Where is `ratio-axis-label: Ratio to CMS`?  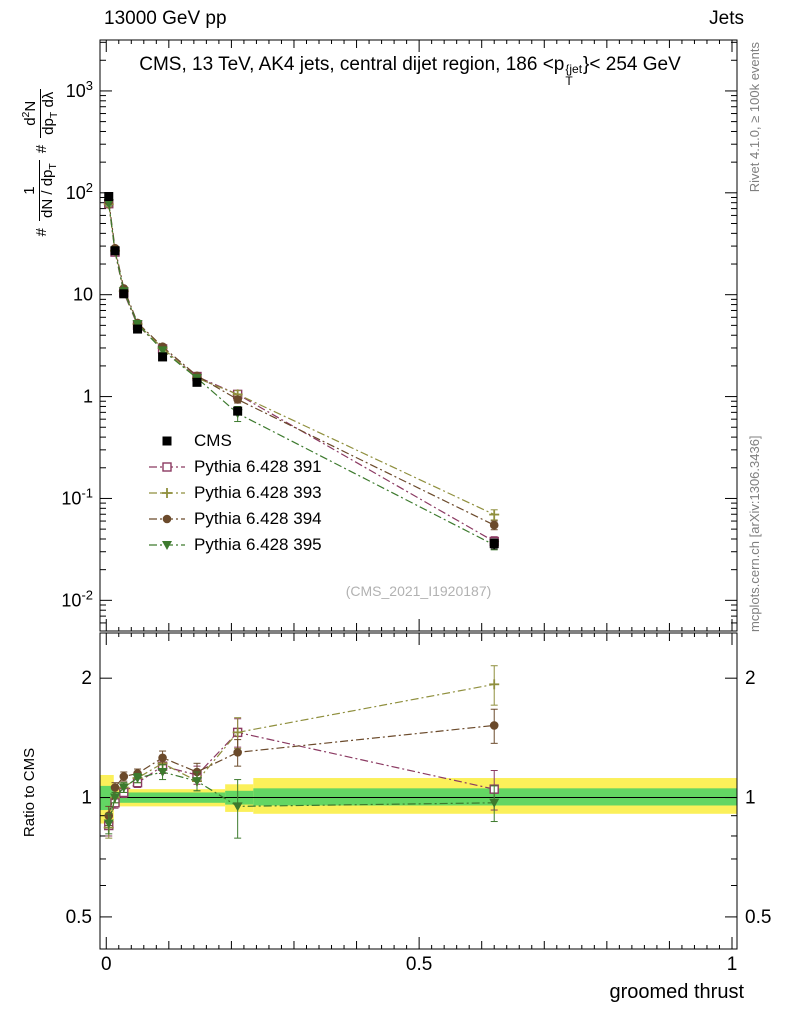 ratio-axis-label: Ratio to CMS is located at coordinates (29, 792).